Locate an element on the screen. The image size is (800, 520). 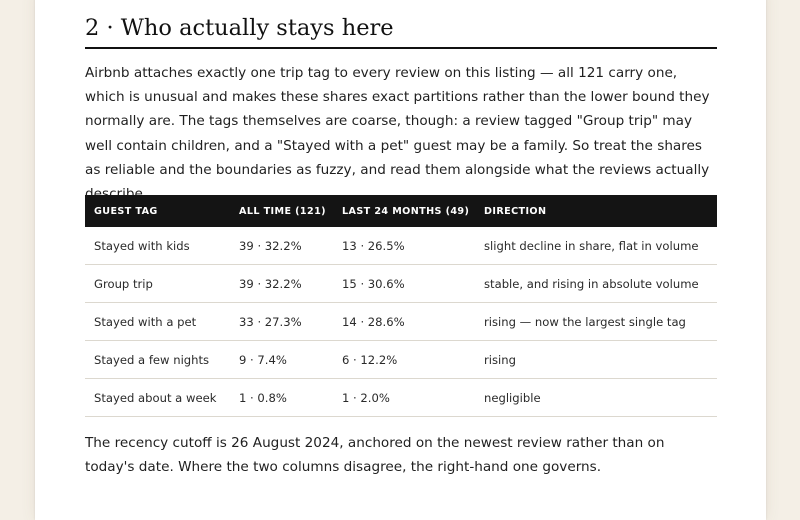
cell-last-24-months: 1 · 2.0% is located at coordinates (404, 397).